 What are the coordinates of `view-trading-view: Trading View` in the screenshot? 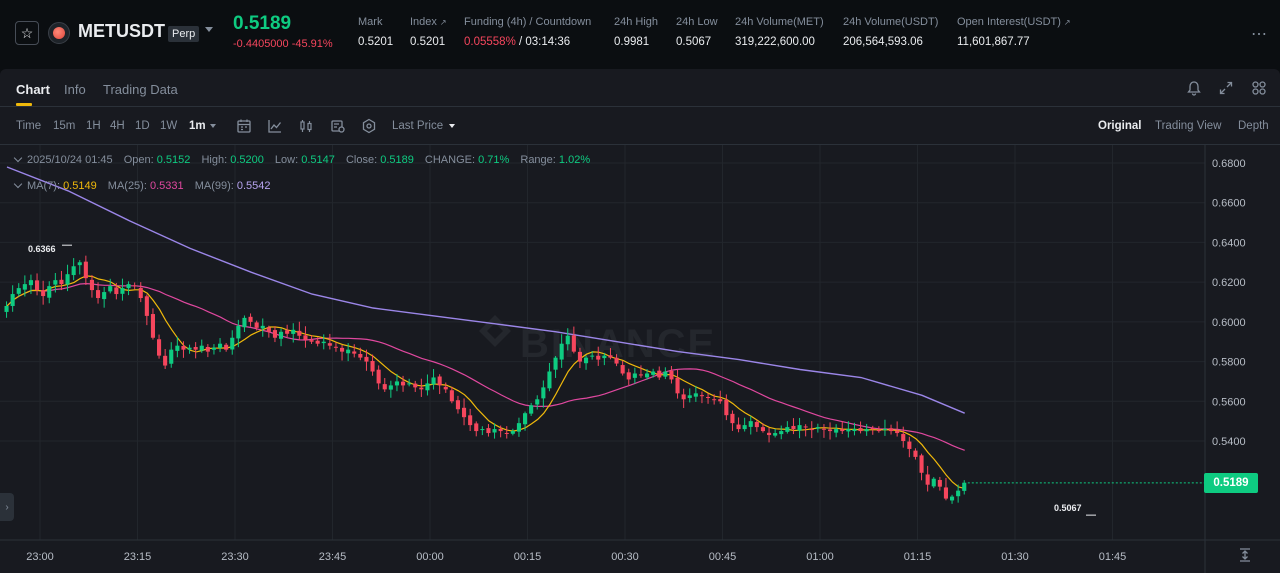 It's located at (1188, 126).